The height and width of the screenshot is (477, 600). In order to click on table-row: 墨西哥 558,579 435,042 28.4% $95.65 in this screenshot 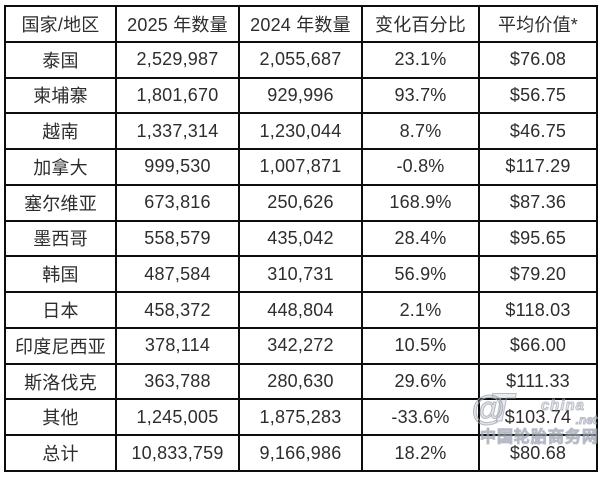, I will do `click(301, 238)`.